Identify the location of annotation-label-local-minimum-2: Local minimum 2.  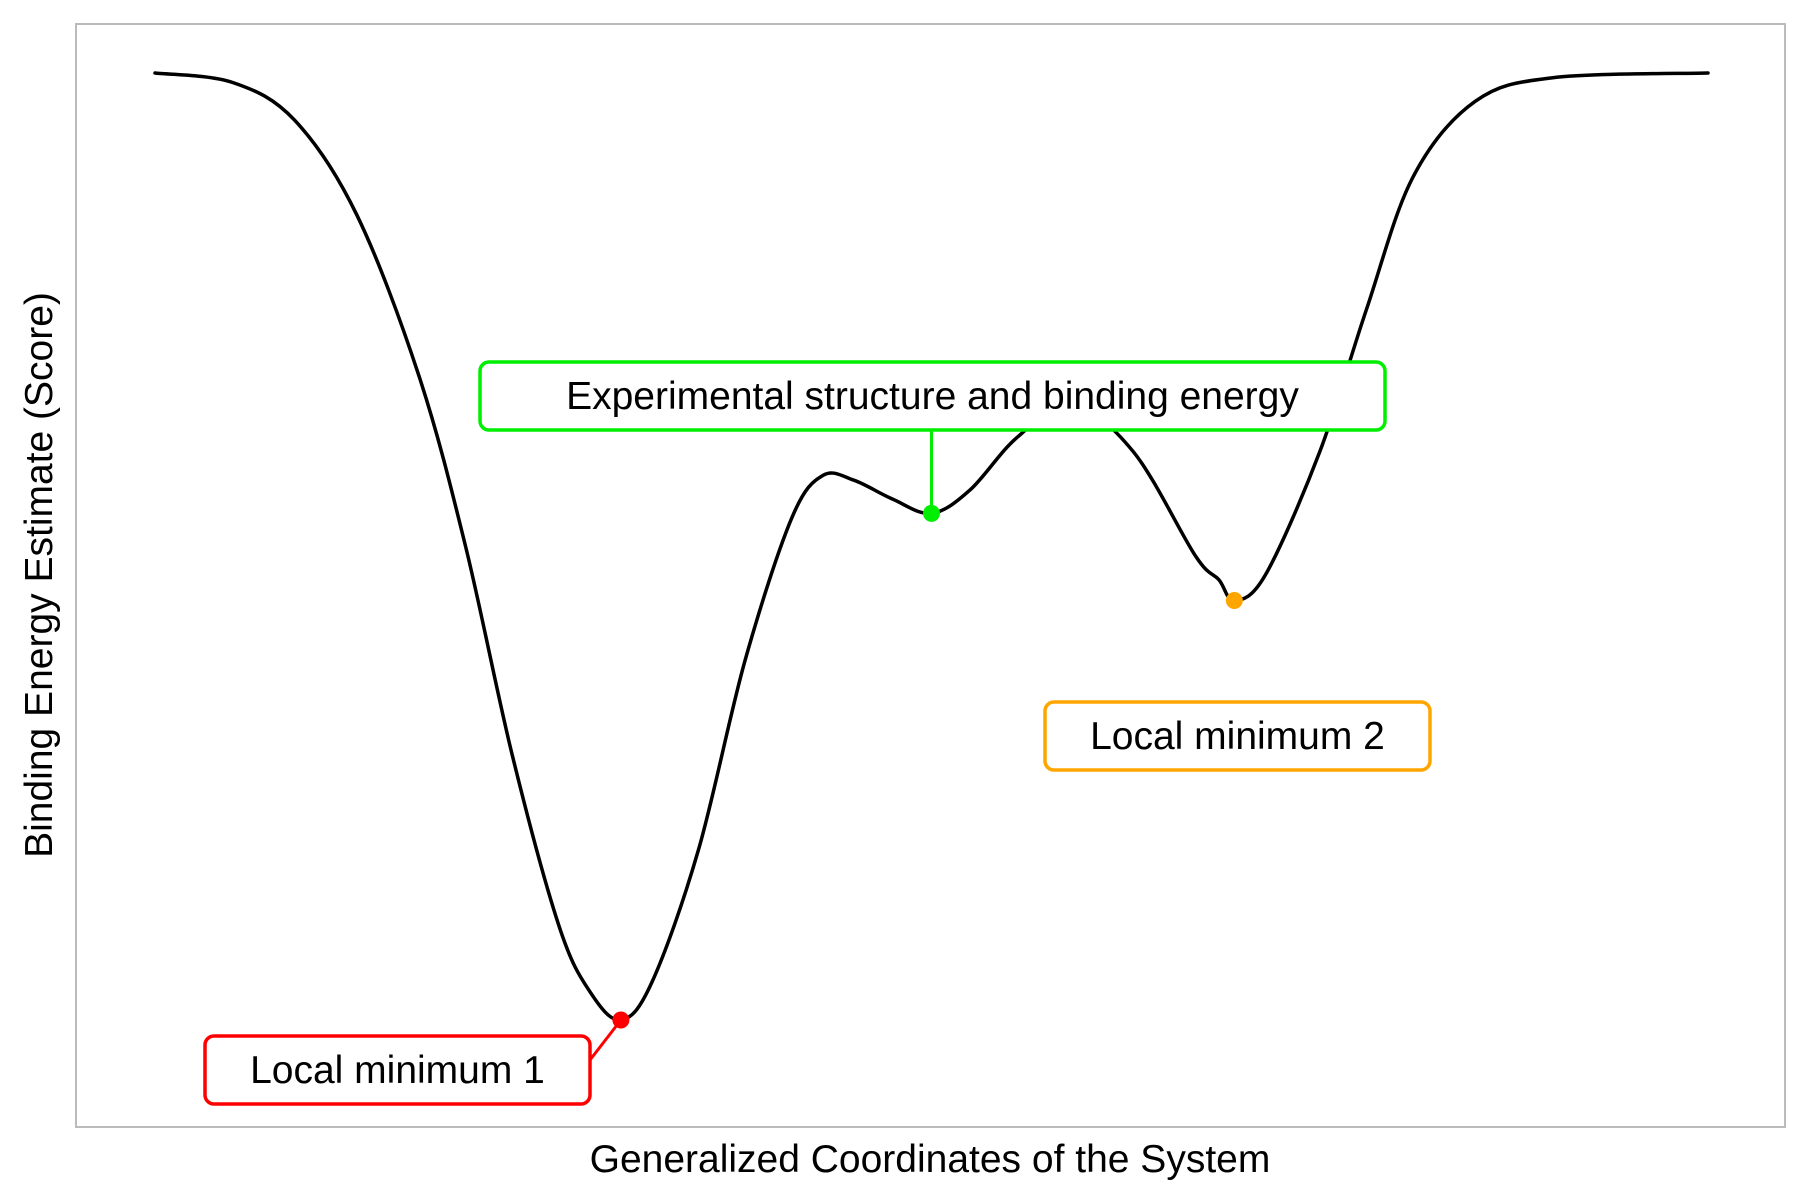
(1237, 736).